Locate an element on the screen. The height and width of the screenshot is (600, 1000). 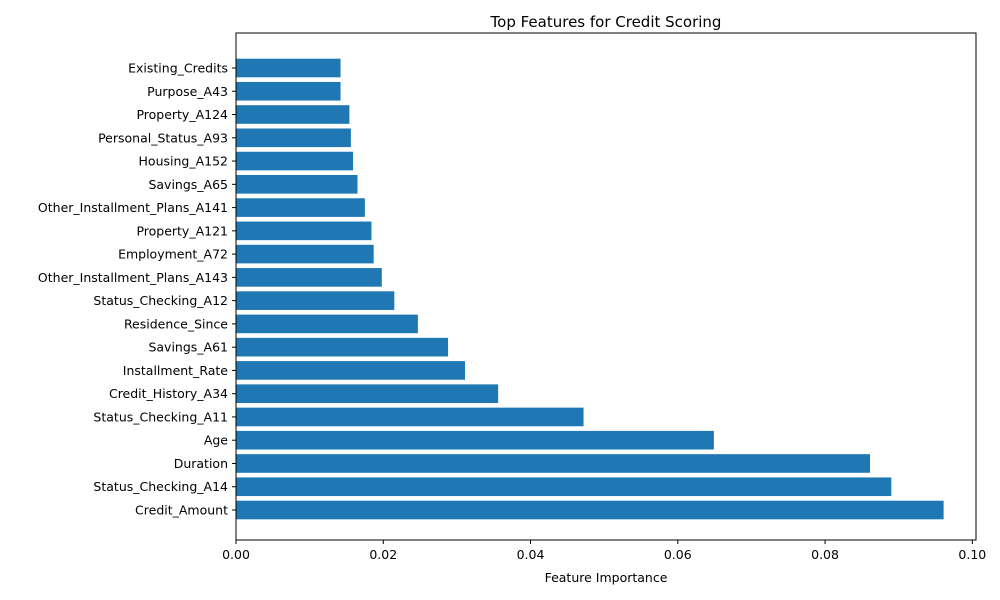
y-tick-label: Credit_Amount is located at coordinates (181, 510).